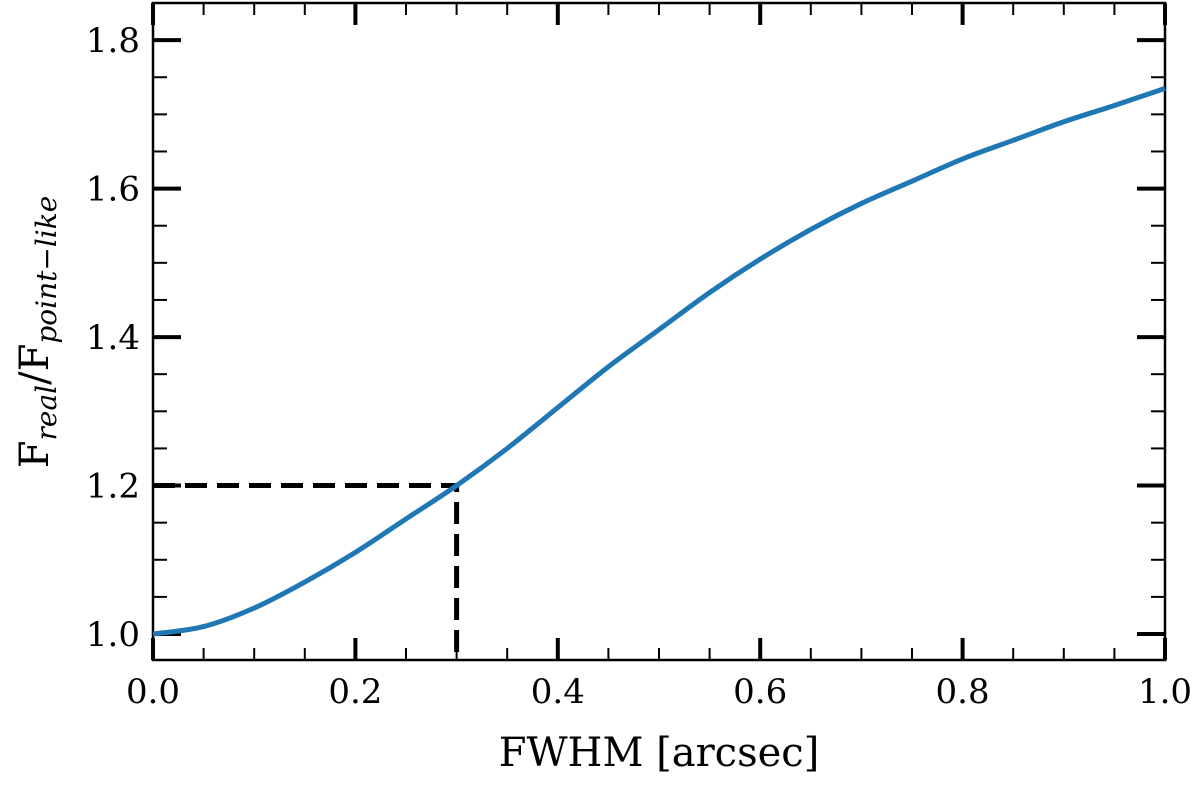 The image size is (1200, 788). I want to click on y-axis-title: Freal/Fpoint−like, so click(37, 332).